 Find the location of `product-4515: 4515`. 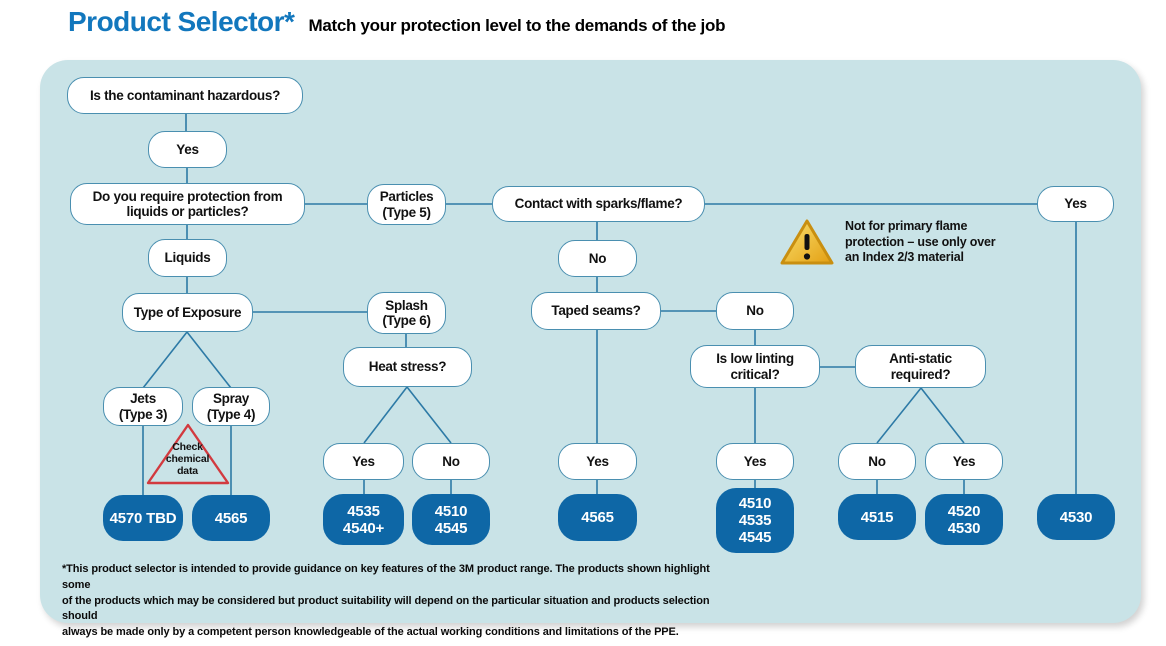

product-4515: 4515 is located at coordinates (877, 517).